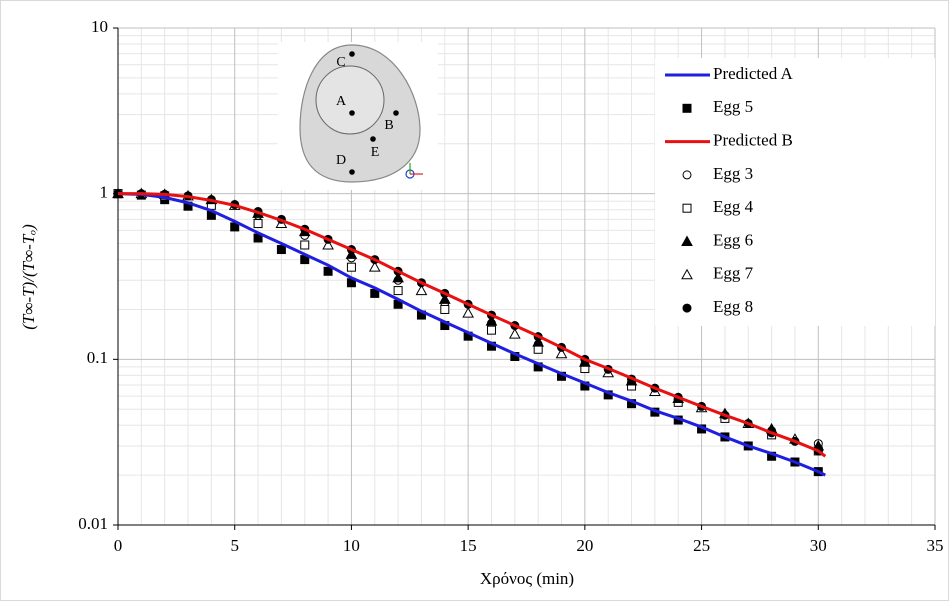  Describe the element at coordinates (733, 239) in the screenshot. I see `legend-label: Egg 6` at that location.